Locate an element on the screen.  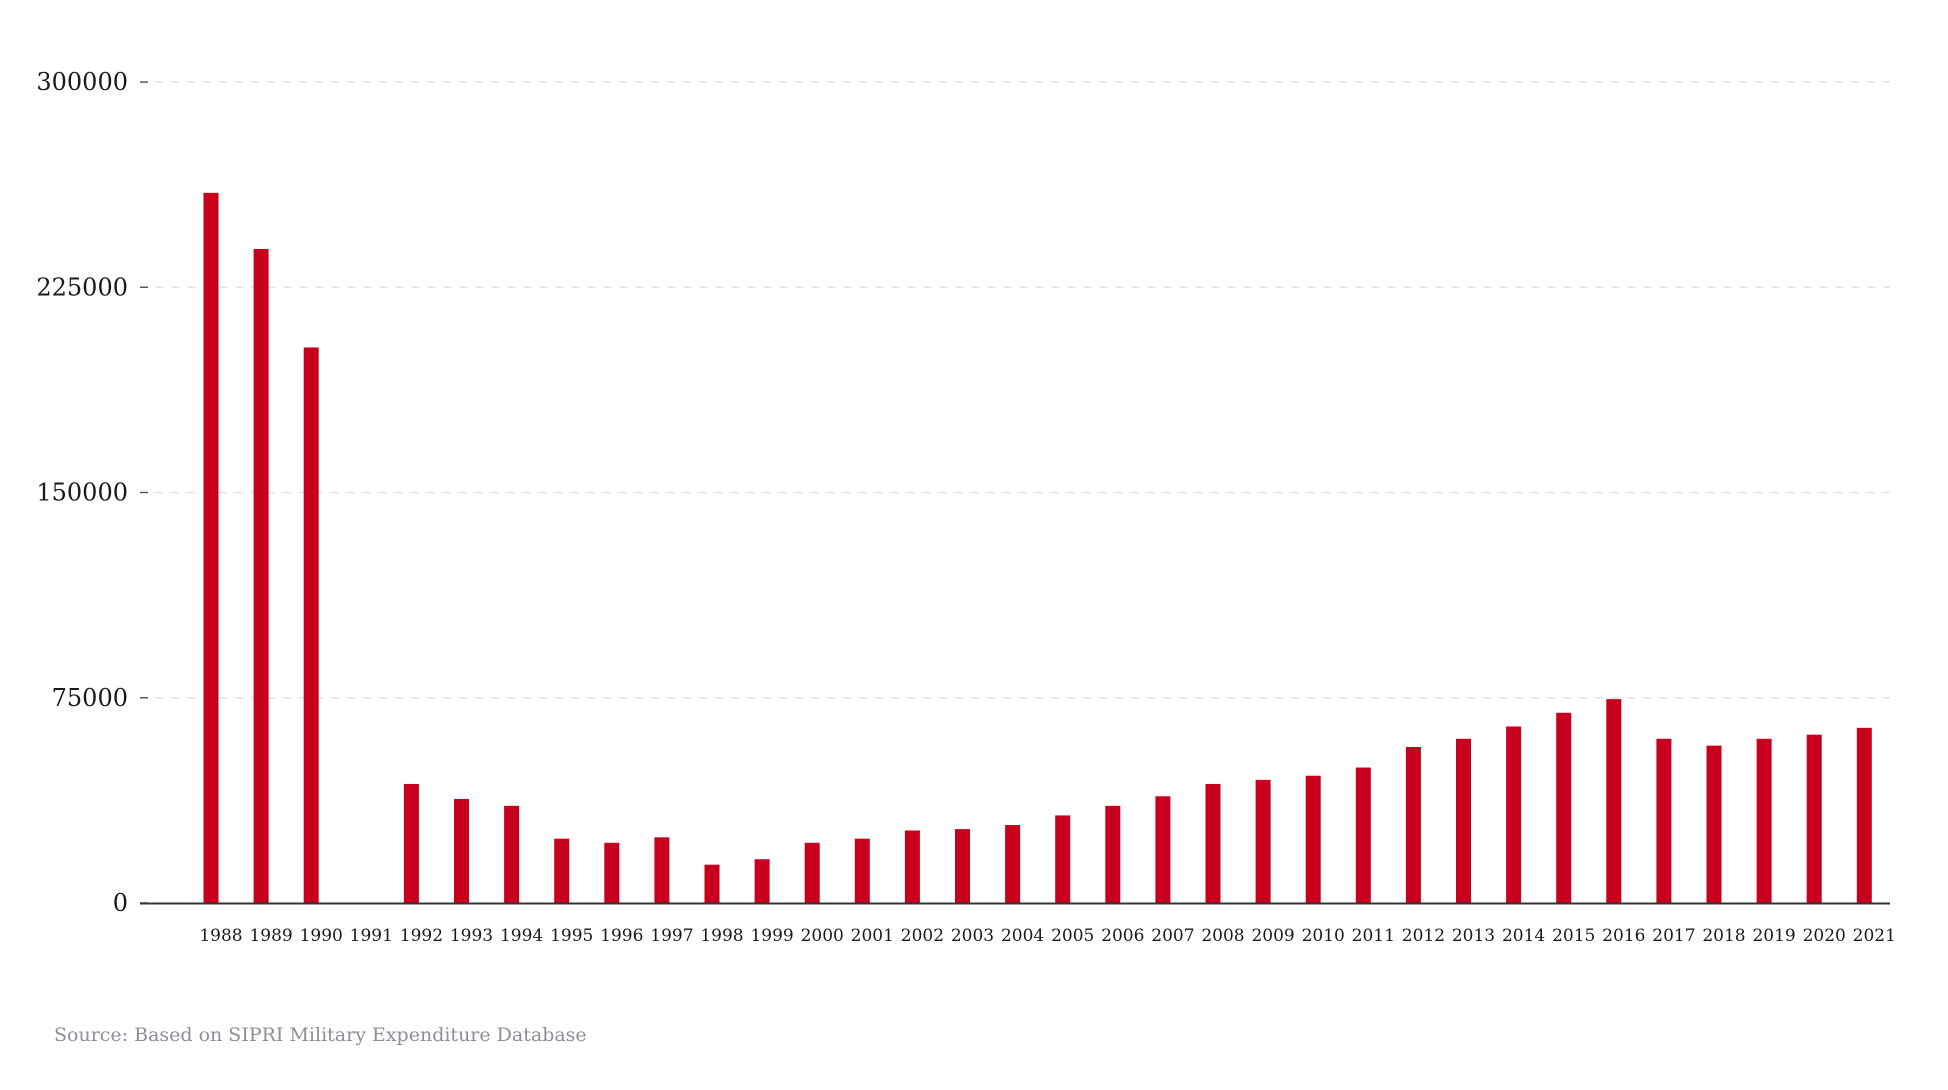
x-tick-label-2006: 2006 is located at coordinates (1122, 936).